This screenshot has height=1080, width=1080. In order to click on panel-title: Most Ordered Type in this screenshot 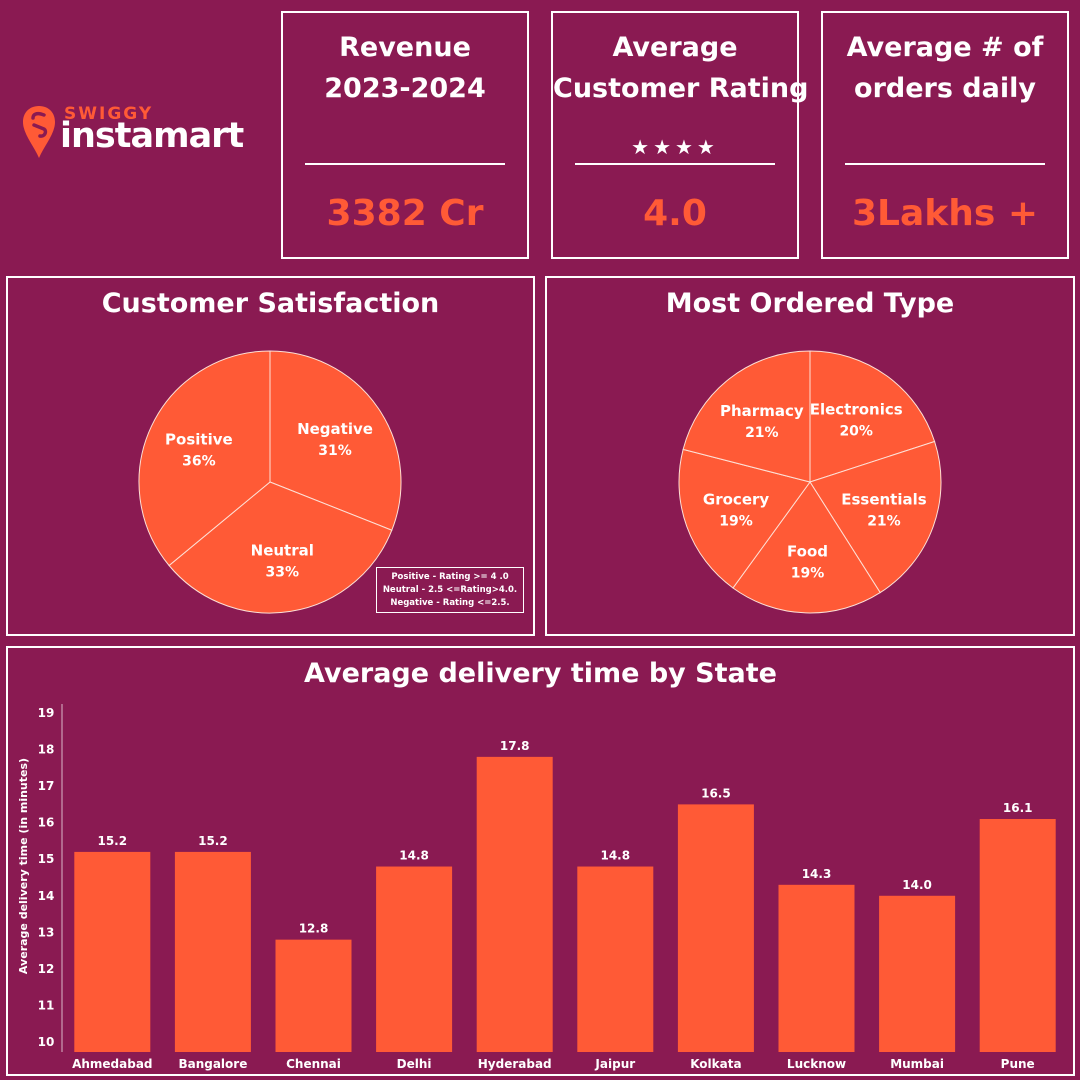, I will do `click(810, 303)`.